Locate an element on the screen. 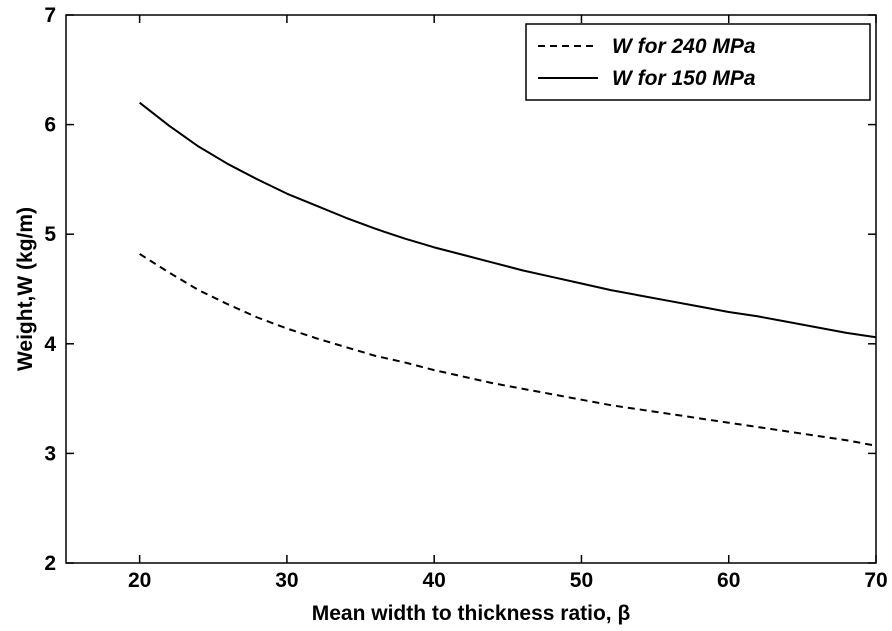  y-tick-labels: 2 3 4 5 6 7 is located at coordinates (50, 289).